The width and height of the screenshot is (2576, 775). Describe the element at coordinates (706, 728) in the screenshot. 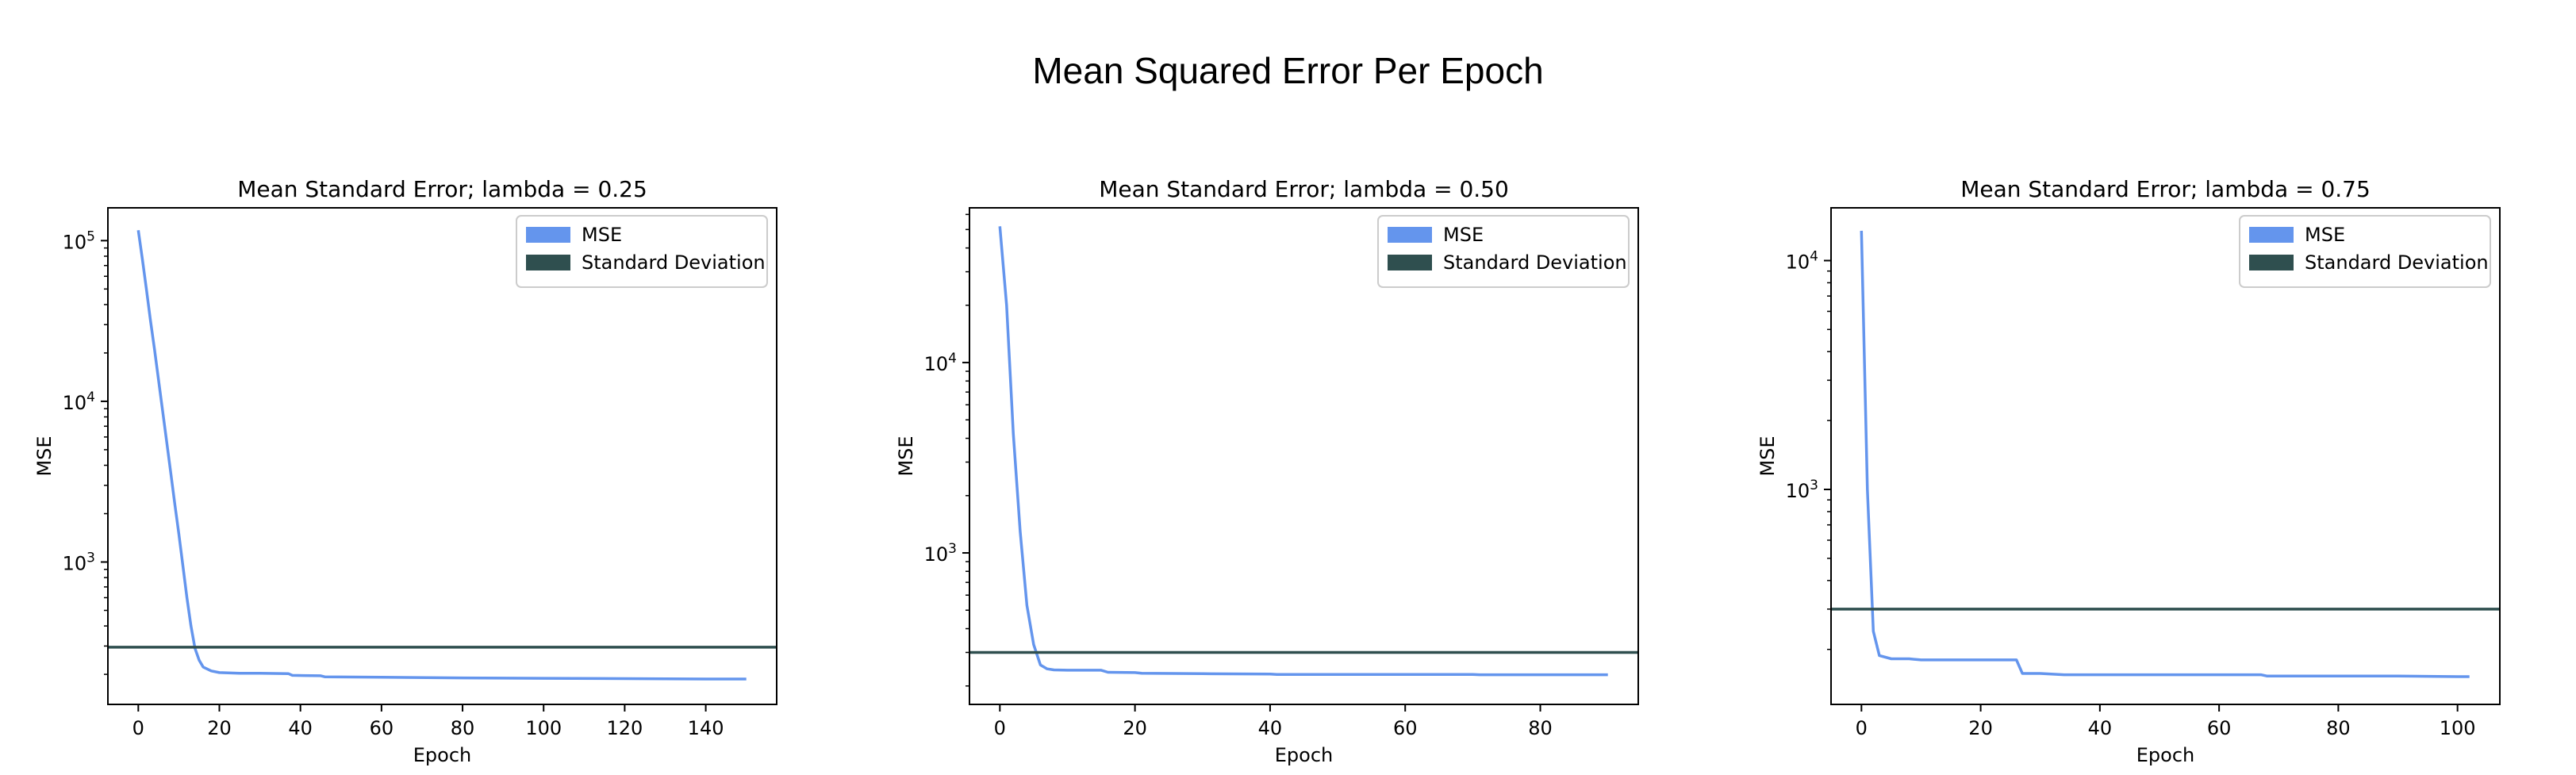

I see `x-tick-label: 140` at that location.